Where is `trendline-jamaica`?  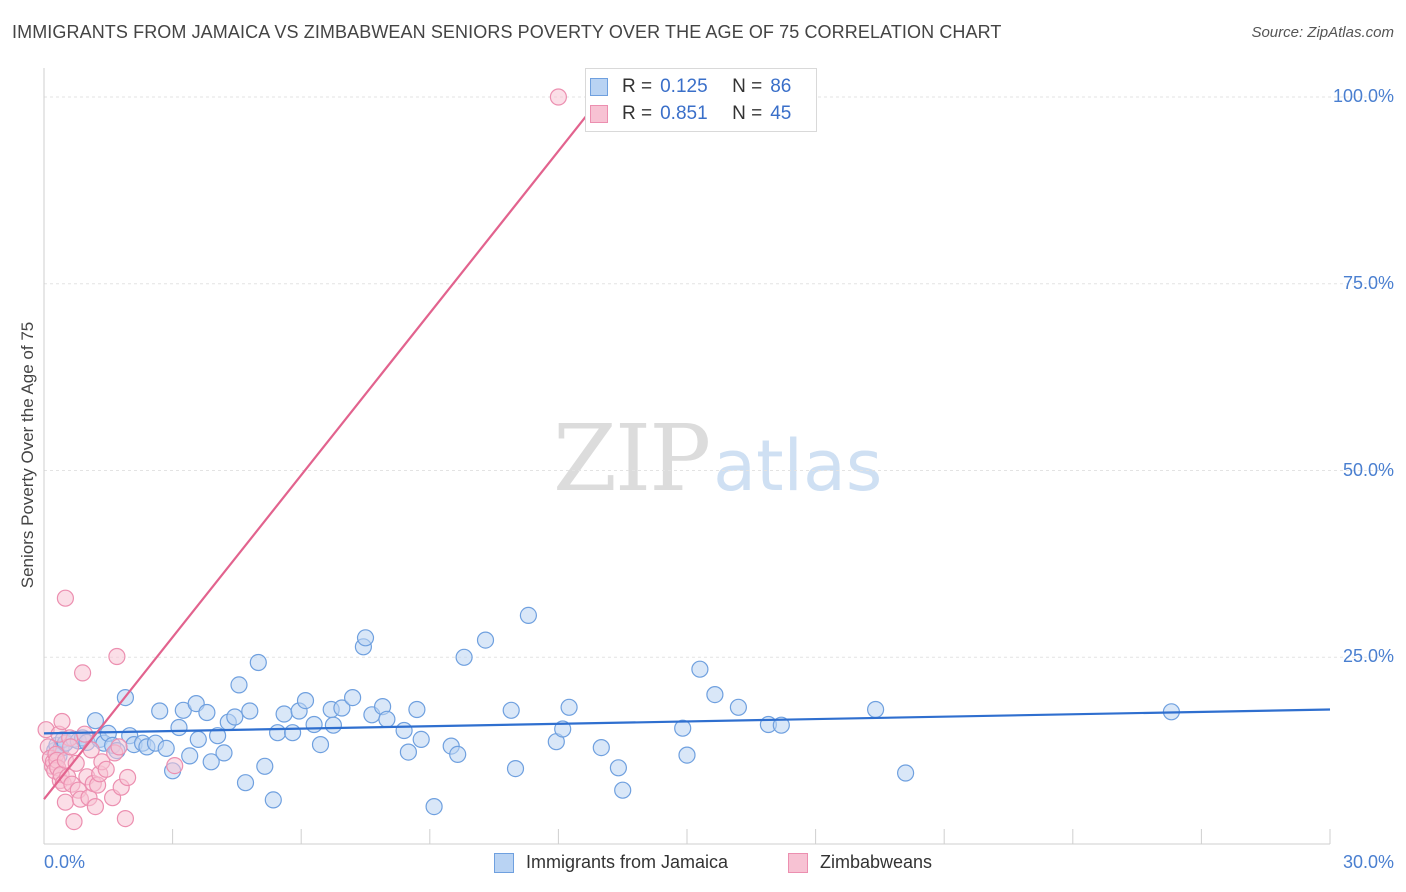 trendline-jamaica is located at coordinates (687, 721).